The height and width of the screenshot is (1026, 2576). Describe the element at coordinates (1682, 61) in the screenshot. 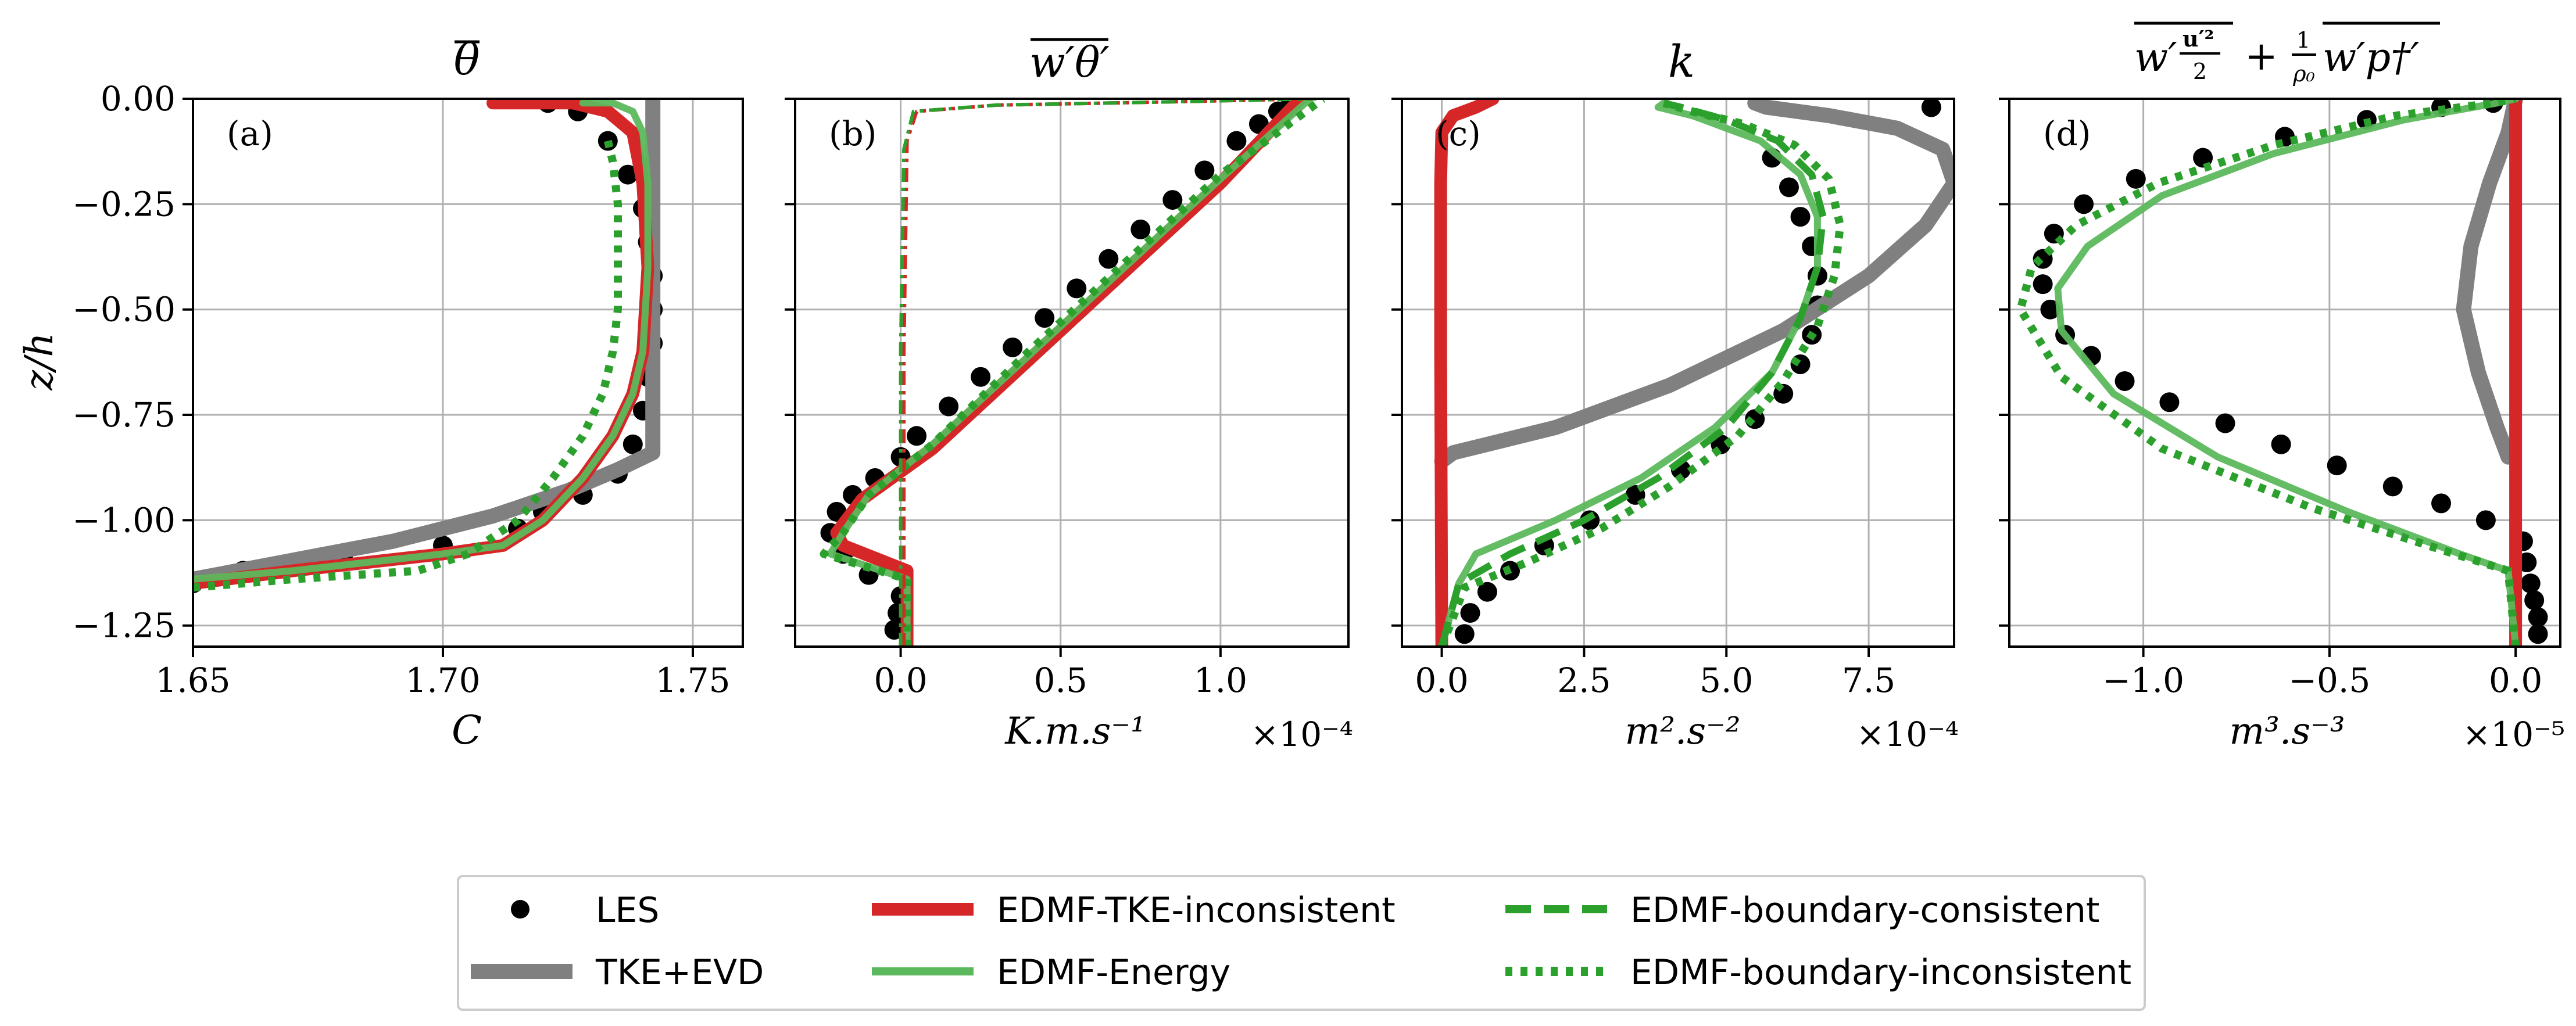

I see `panel-title-k: k` at that location.